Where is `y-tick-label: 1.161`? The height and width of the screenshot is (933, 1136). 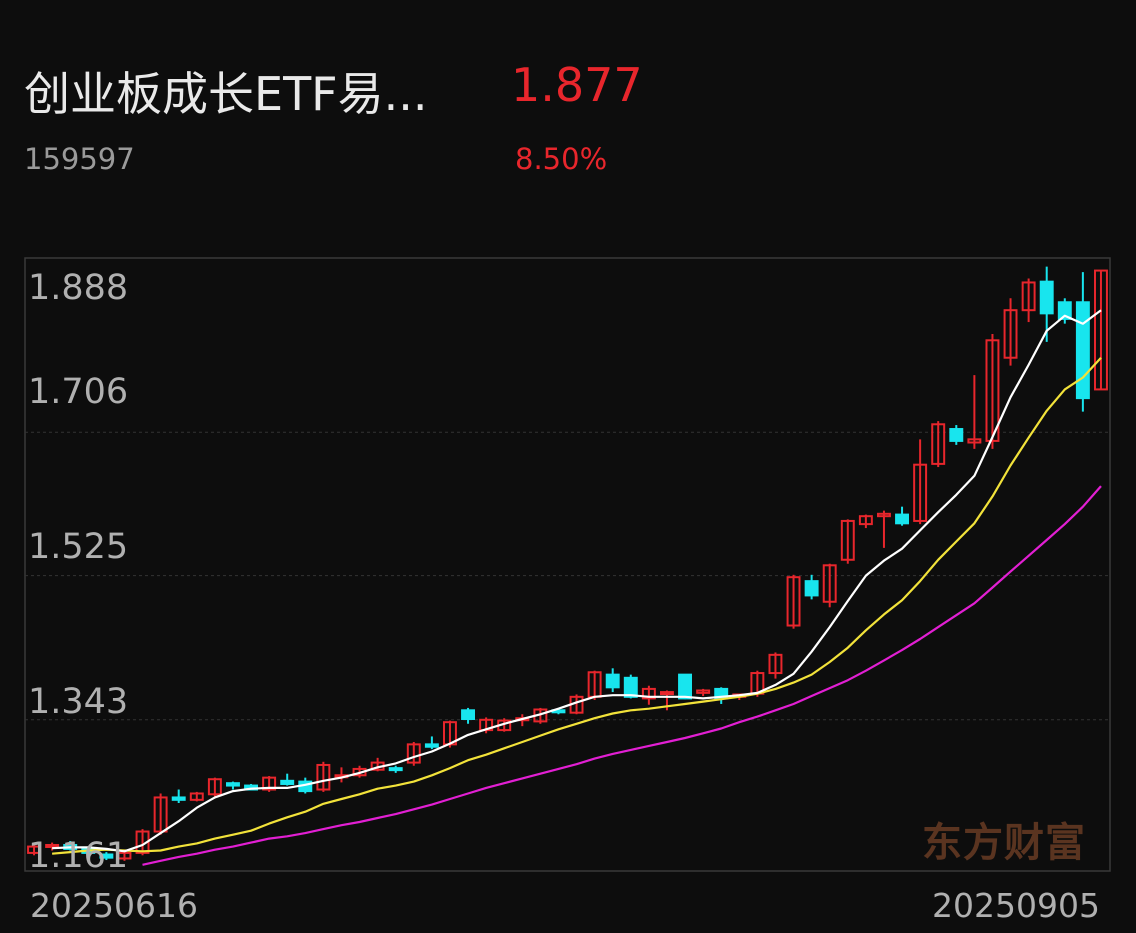
y-tick-label: 1.161 is located at coordinates (78, 856).